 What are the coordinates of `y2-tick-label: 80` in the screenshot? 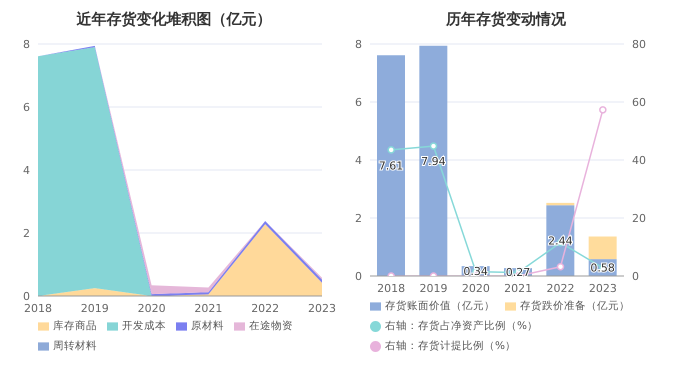 It's located at (639, 44).